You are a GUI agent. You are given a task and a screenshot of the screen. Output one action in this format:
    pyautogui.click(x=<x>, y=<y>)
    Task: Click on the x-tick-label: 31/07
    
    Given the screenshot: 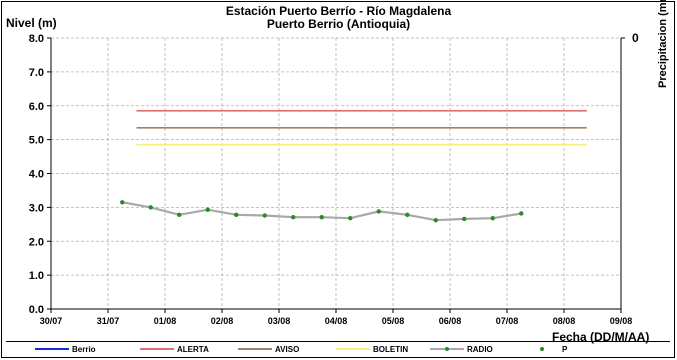 What is the action you would take?
    pyautogui.click(x=108, y=321)
    